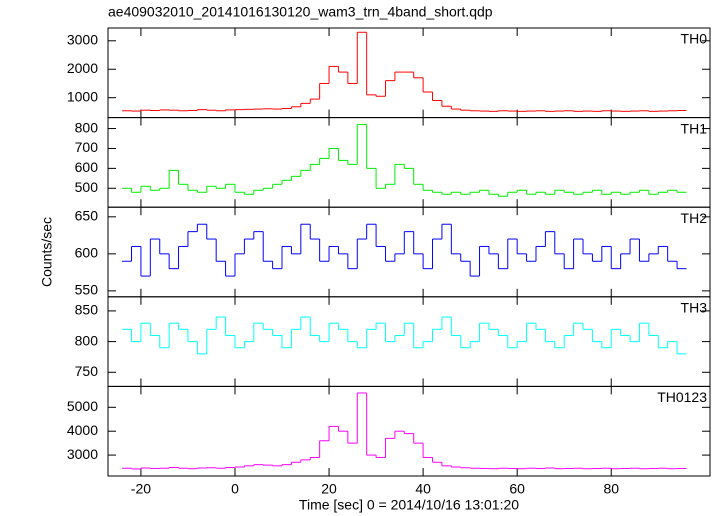  What do you see at coordinates (87, 371) in the screenshot?
I see `y-tick-label: 750` at bounding box center [87, 371].